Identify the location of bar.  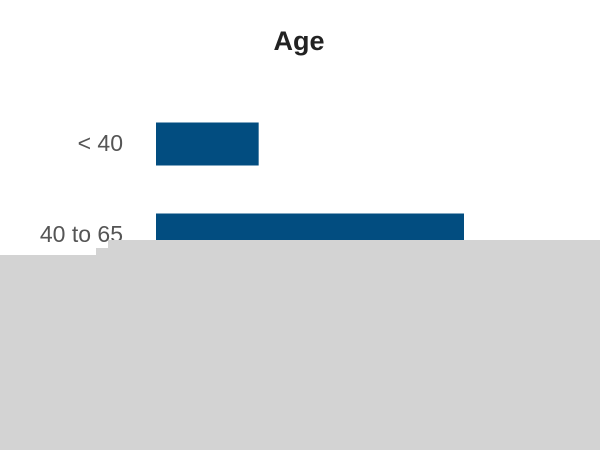
(207, 144).